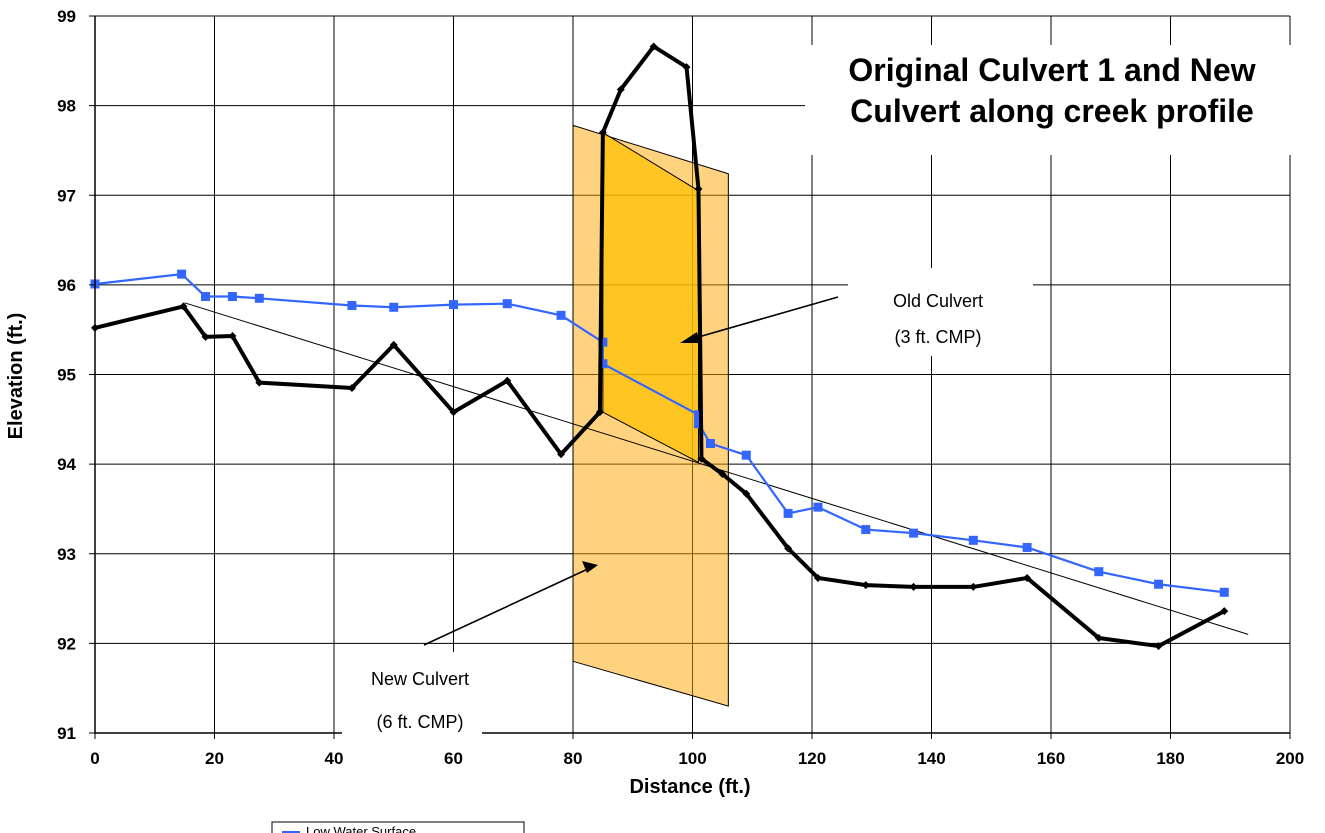 Image resolution: width=1325 pixels, height=833 pixels. Describe the element at coordinates (931, 758) in the screenshot. I see `x-tick-label: 140` at that location.